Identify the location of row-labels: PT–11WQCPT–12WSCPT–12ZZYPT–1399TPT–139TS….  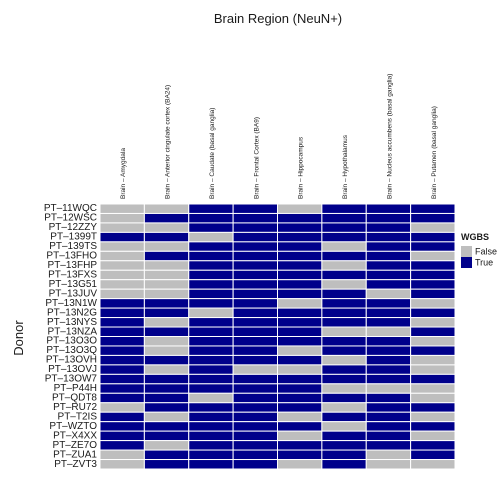
(71, 336).